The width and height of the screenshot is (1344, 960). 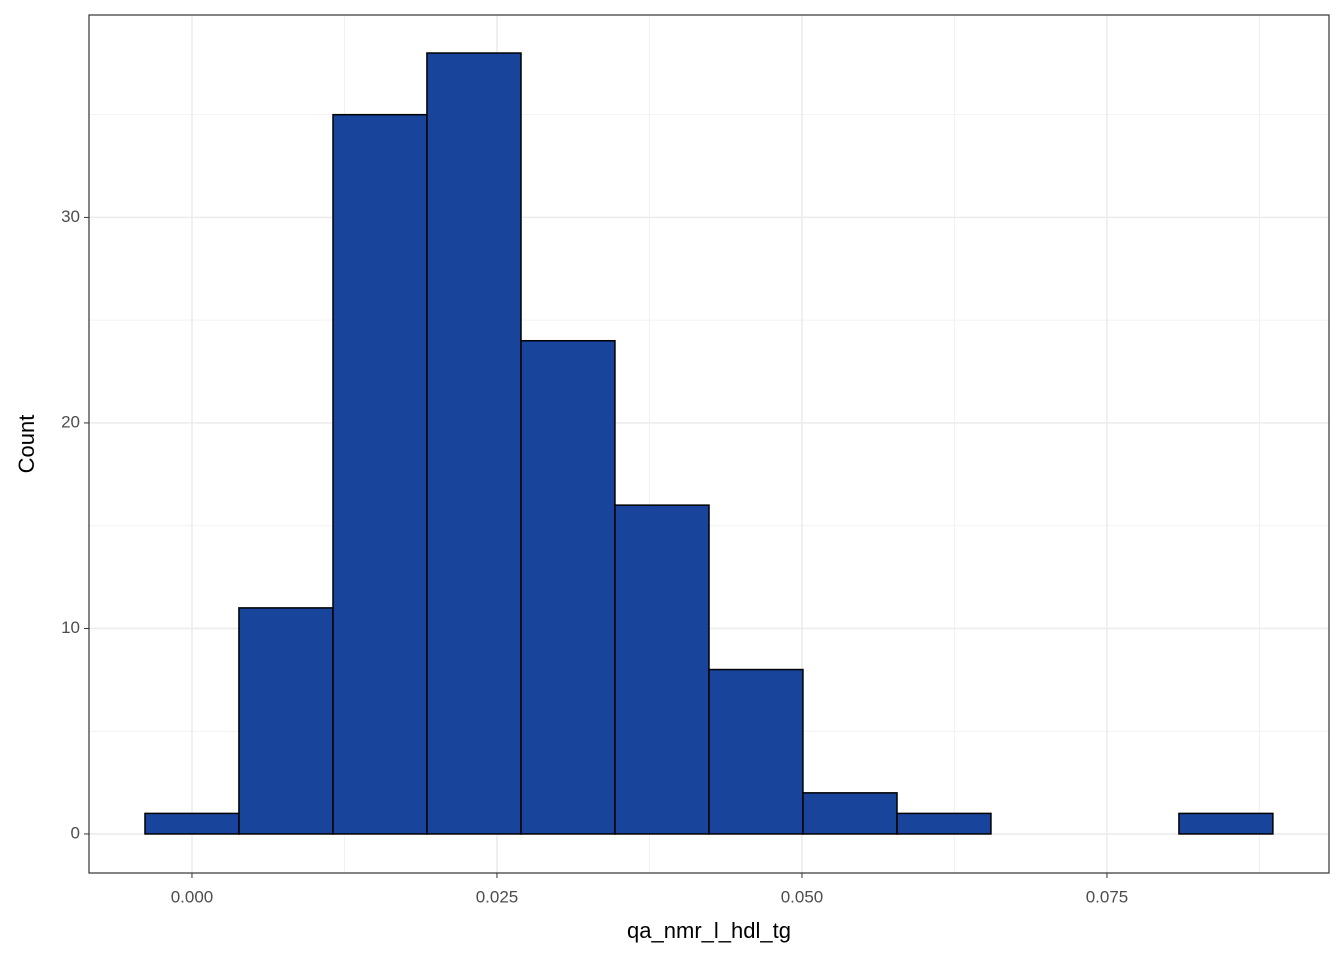 I want to click on x-tick-label: 0.075, so click(x=1107, y=896).